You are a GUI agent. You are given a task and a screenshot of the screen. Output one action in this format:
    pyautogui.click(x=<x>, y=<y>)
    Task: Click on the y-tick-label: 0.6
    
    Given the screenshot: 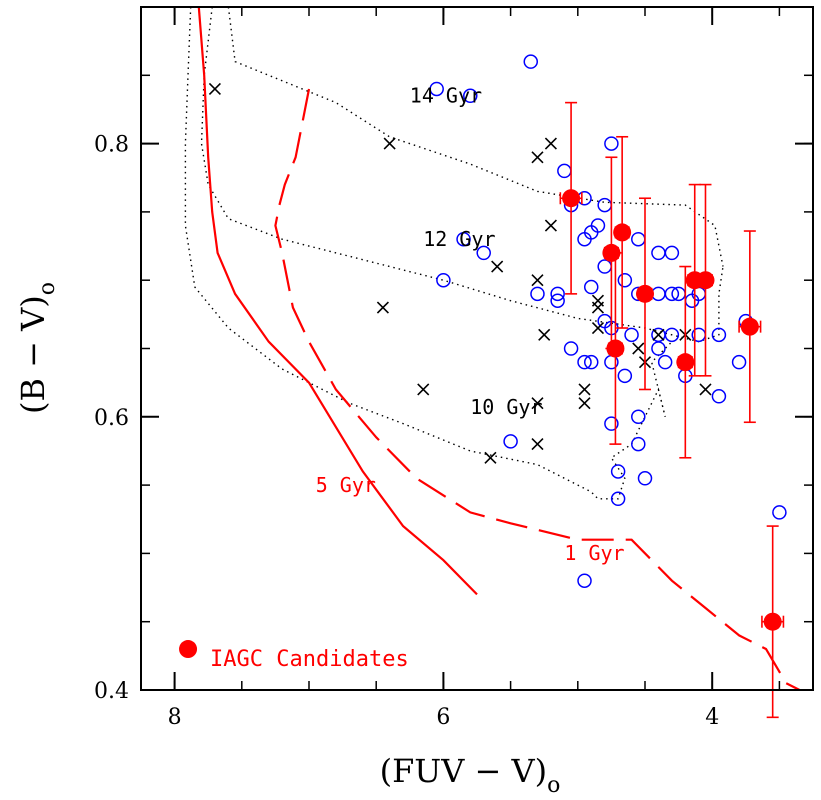 What is the action you would take?
    pyautogui.click(x=111, y=418)
    